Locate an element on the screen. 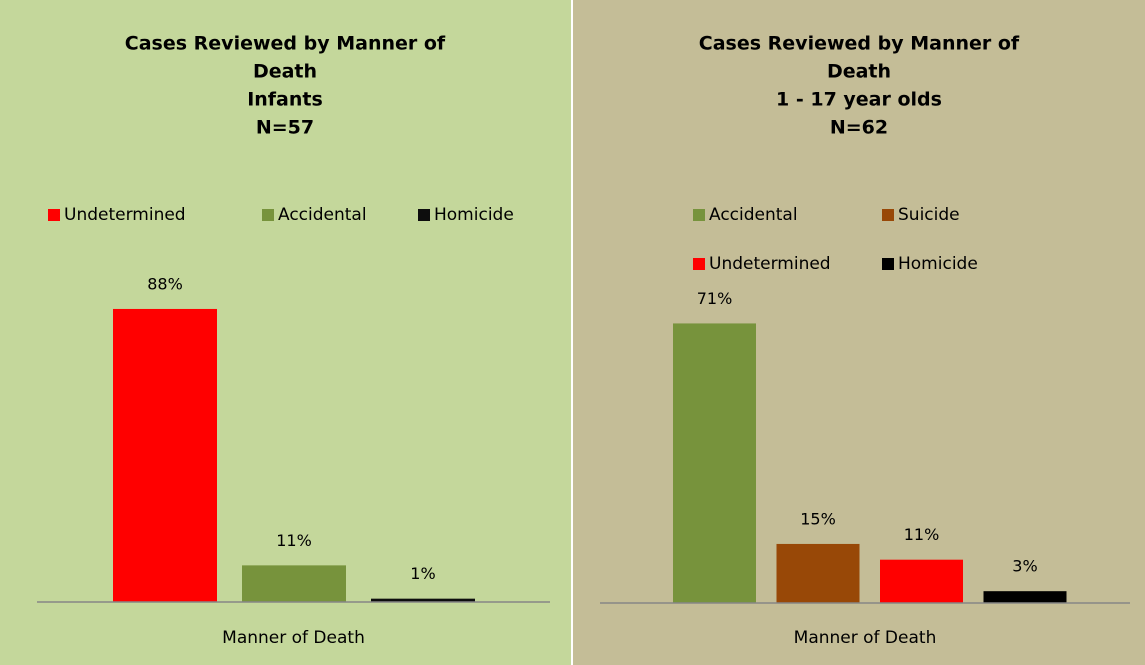 This screenshot has height=665, width=1145. data-label: 15% is located at coordinates (818, 518).